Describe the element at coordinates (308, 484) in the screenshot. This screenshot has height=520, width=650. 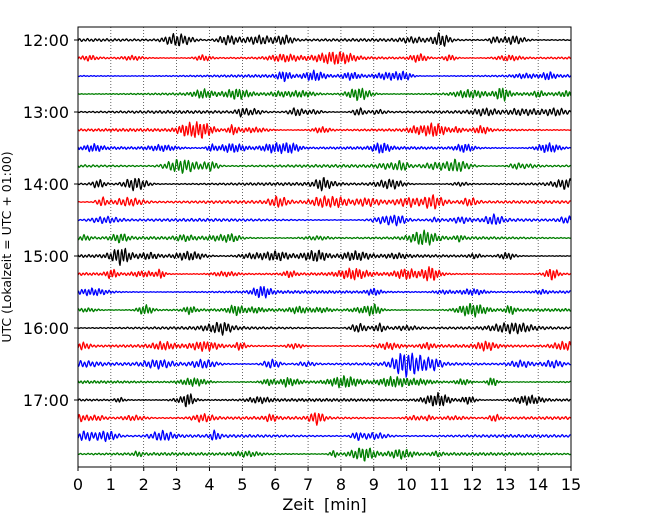
I see `x-tick-label: 7` at that location.